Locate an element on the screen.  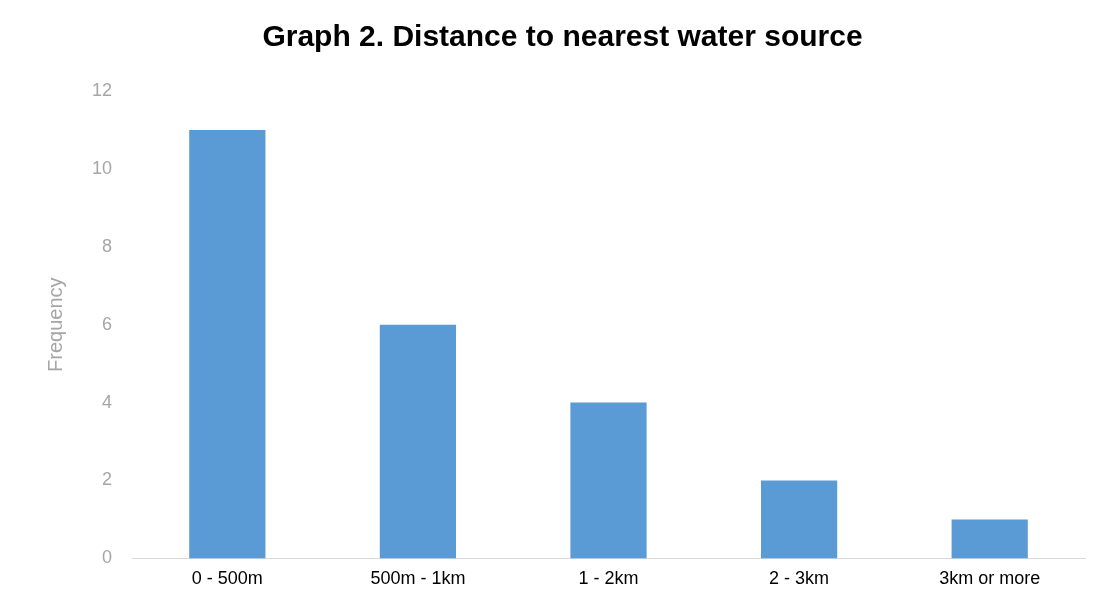
x-tick-label: 1 - 2km is located at coordinates (608, 578).